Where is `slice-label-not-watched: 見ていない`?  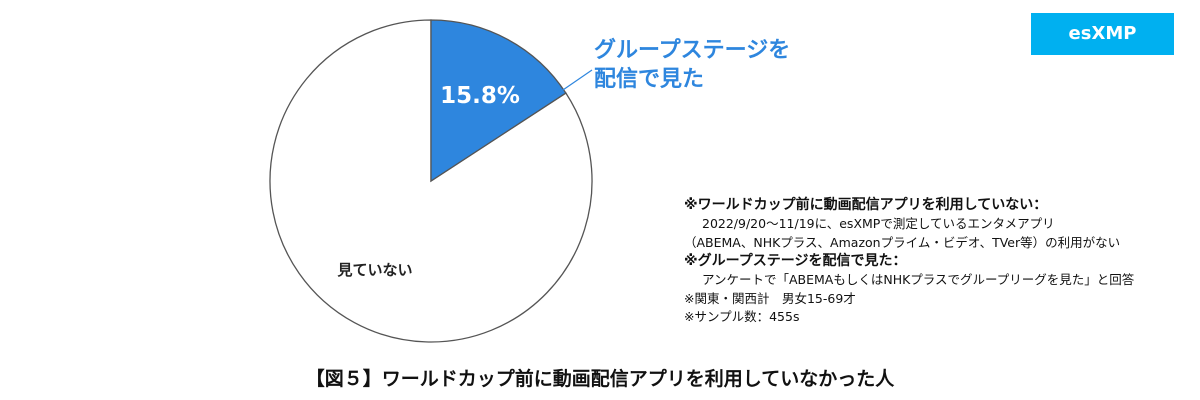 slice-label-not-watched: 見ていない is located at coordinates (374, 270).